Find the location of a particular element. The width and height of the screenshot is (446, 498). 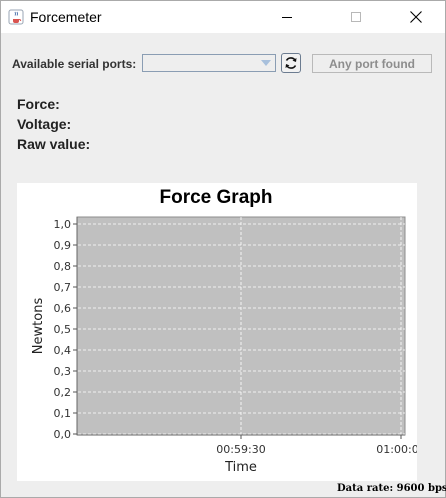

chevron-down-icon is located at coordinates (266, 63).